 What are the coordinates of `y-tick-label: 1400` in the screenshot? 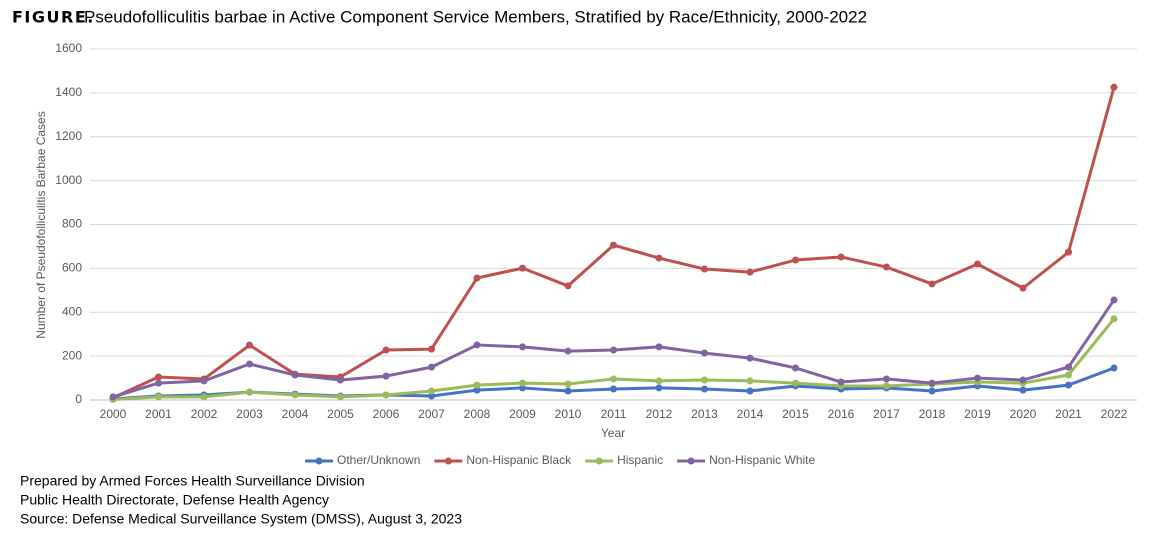 It's located at (68, 92).